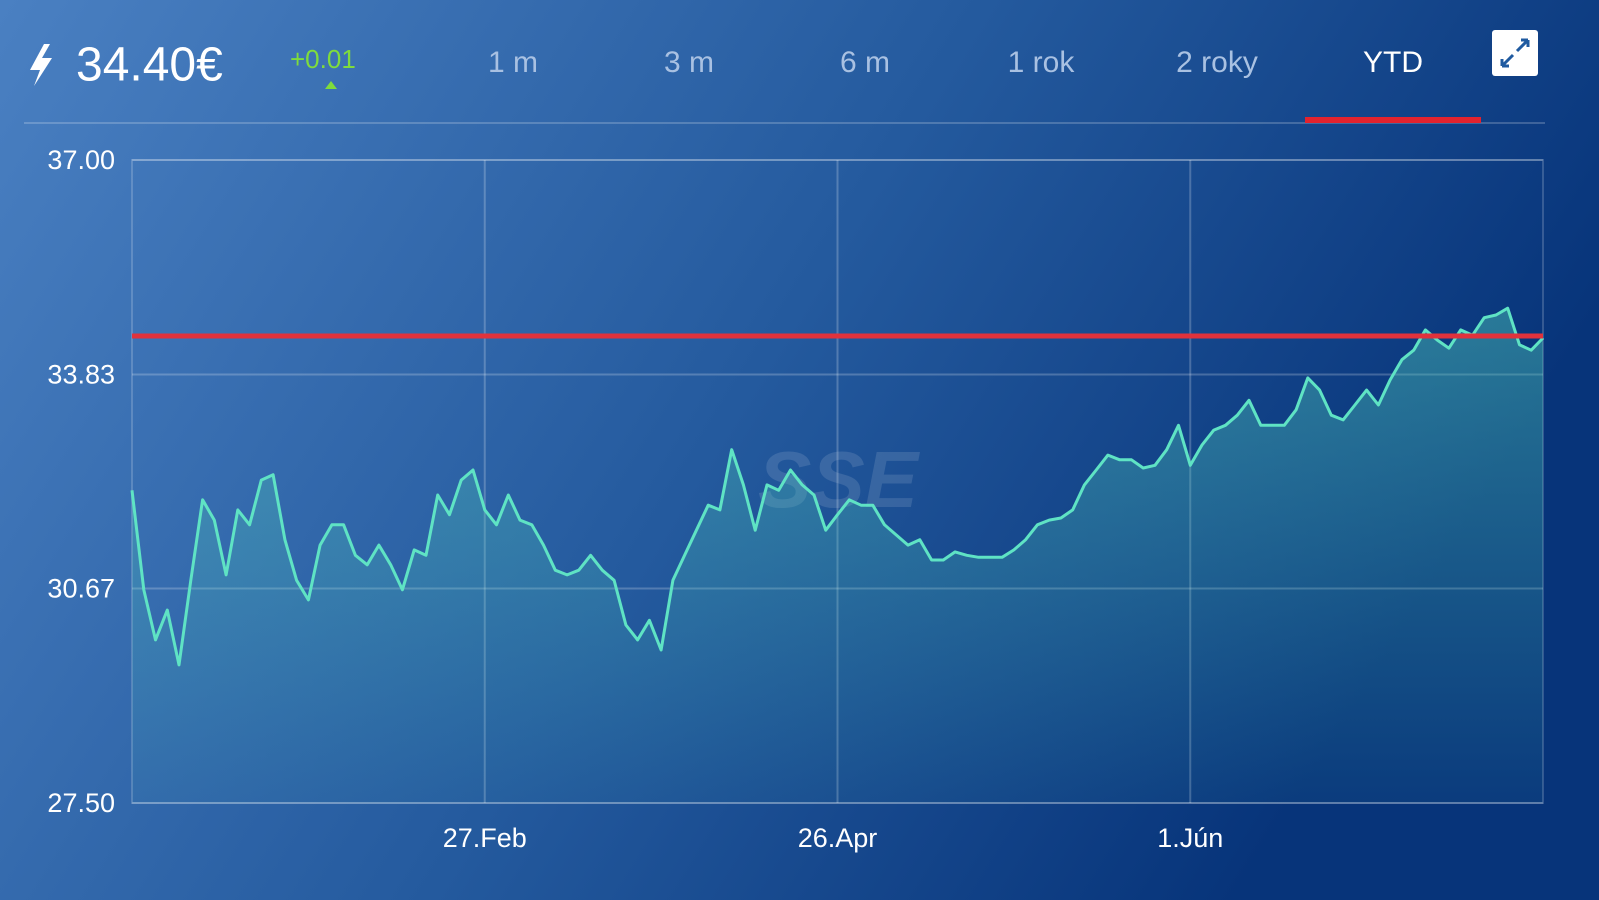 Image resolution: width=1599 pixels, height=900 pixels. I want to click on x-tick-label: 1.Jún, so click(1190, 838).